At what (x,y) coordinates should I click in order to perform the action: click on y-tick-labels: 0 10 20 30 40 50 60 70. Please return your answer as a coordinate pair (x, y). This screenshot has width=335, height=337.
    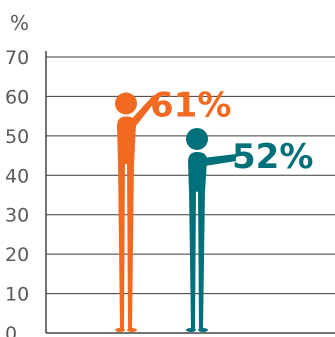
    Looking at the image, I should click on (17, 192).